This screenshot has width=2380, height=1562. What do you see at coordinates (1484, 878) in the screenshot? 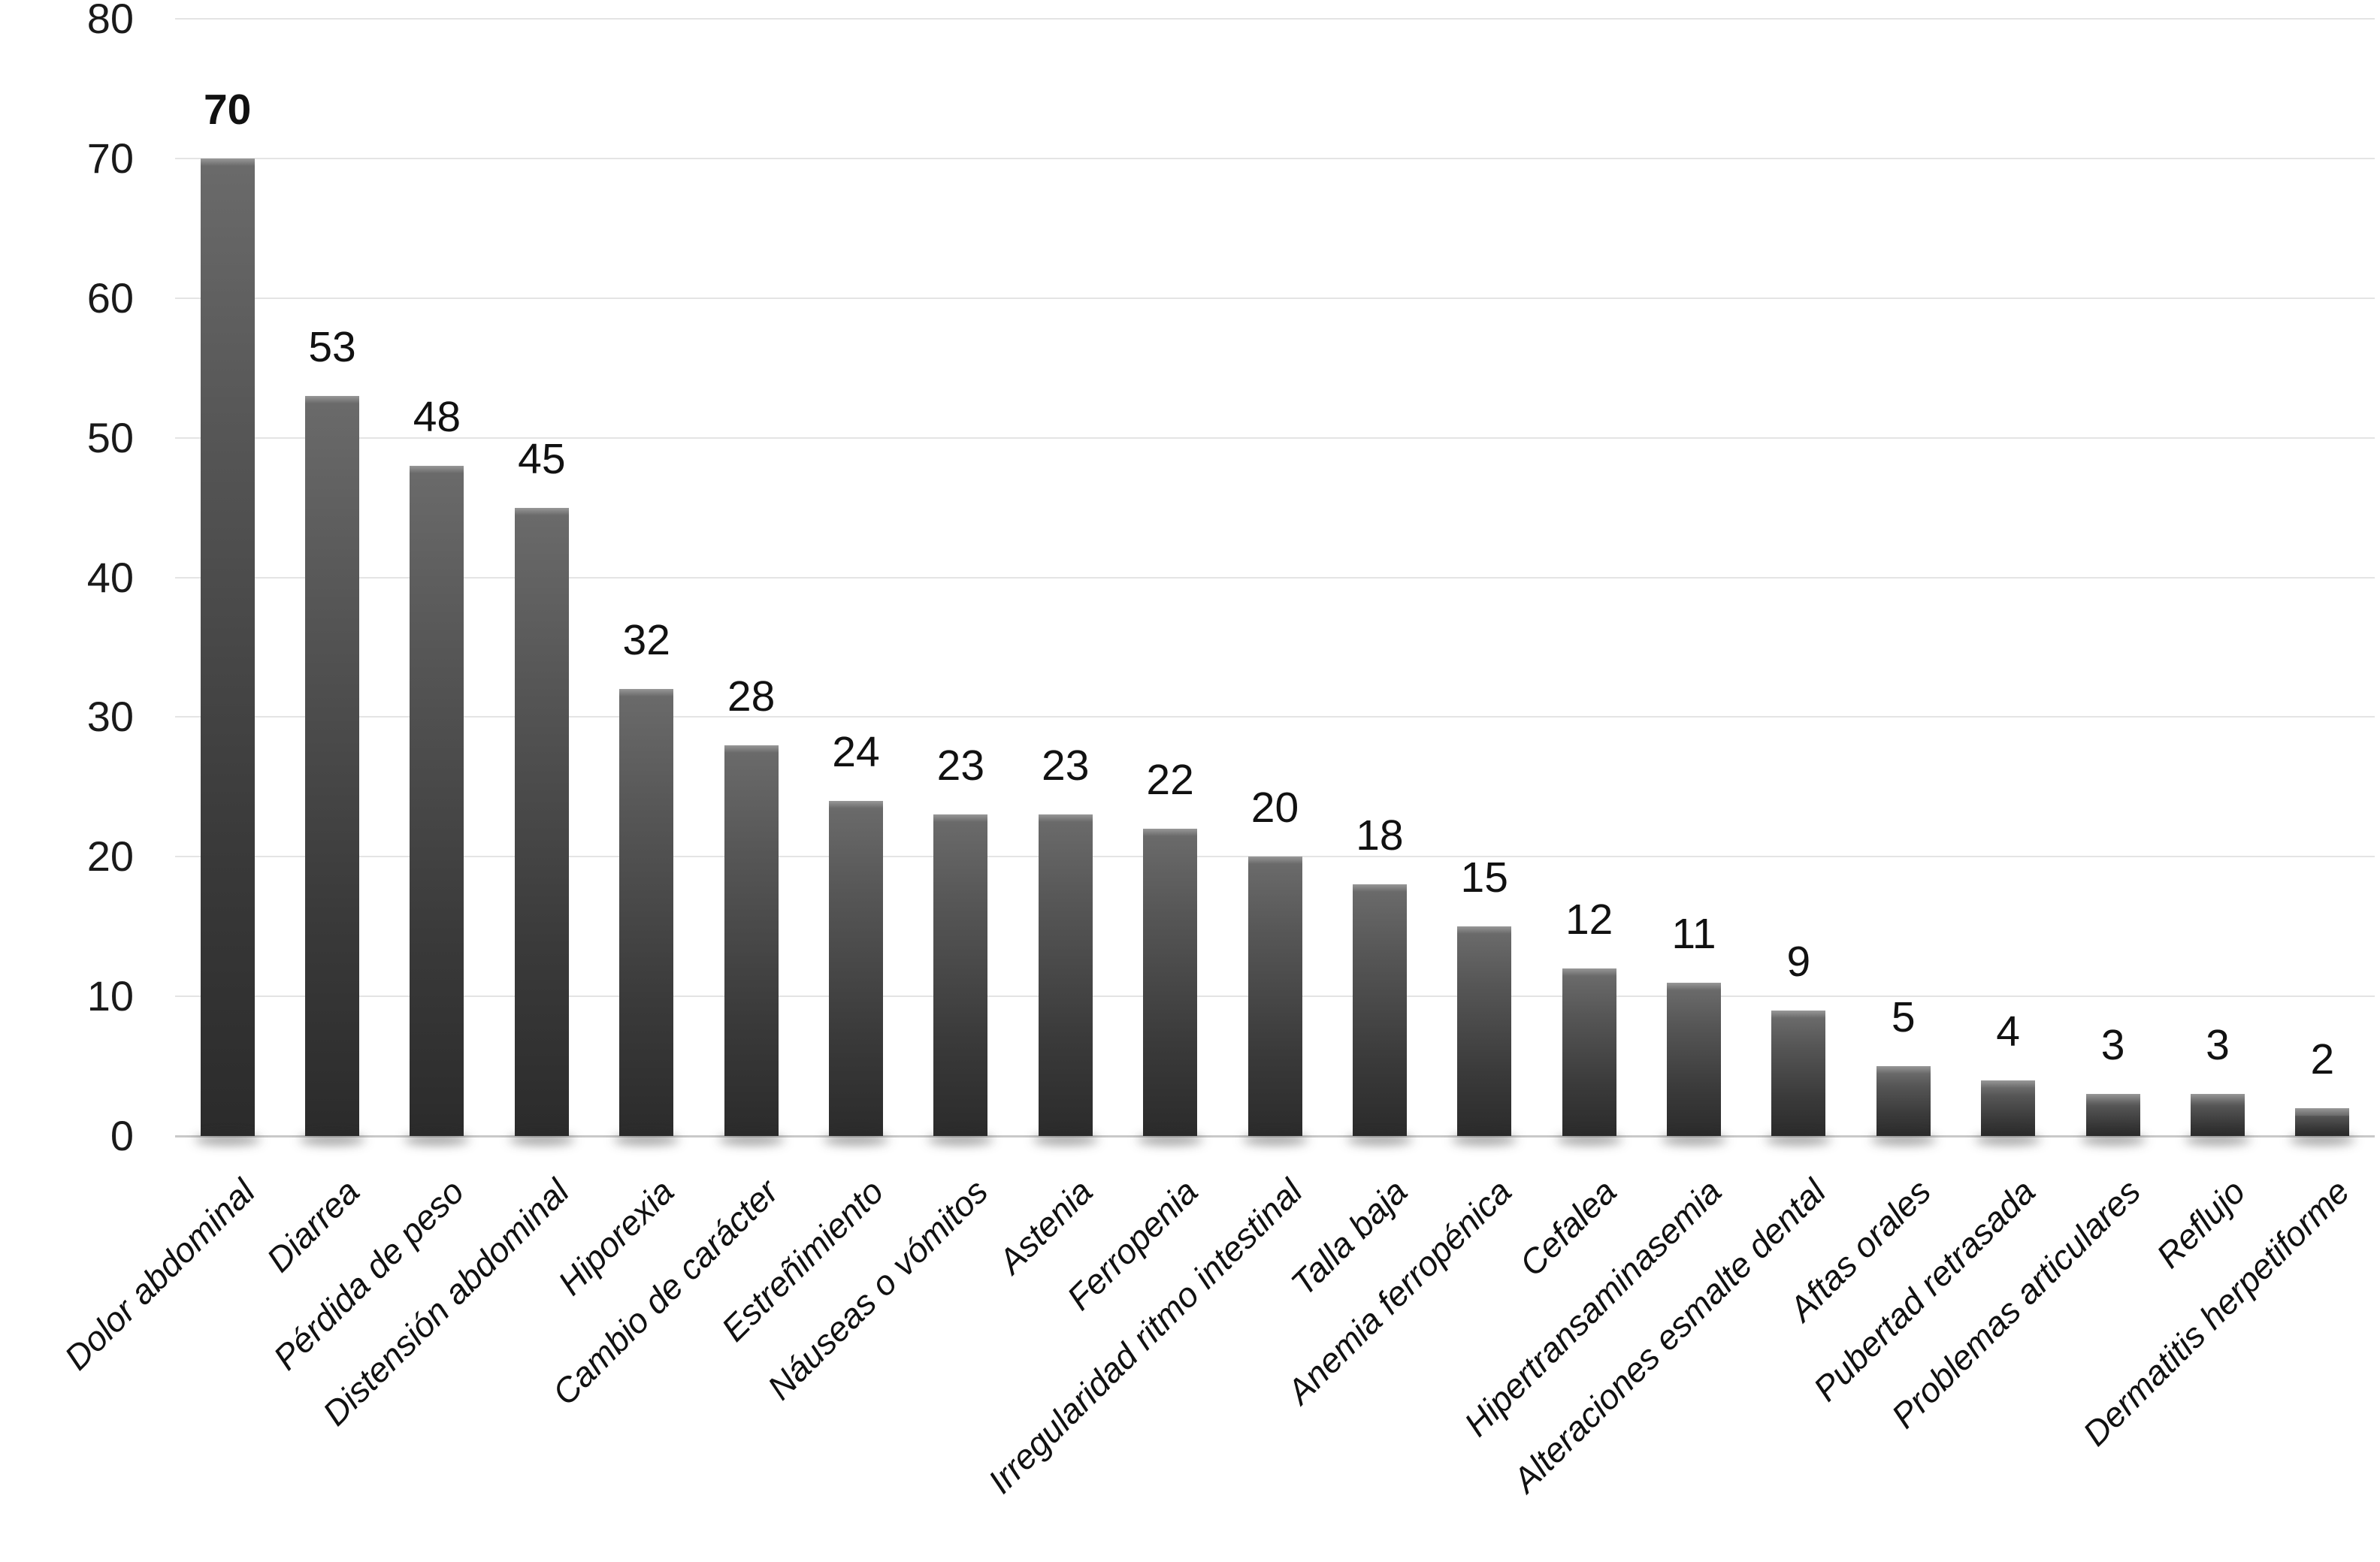
I see `bar-value-label: 15` at bounding box center [1484, 878].